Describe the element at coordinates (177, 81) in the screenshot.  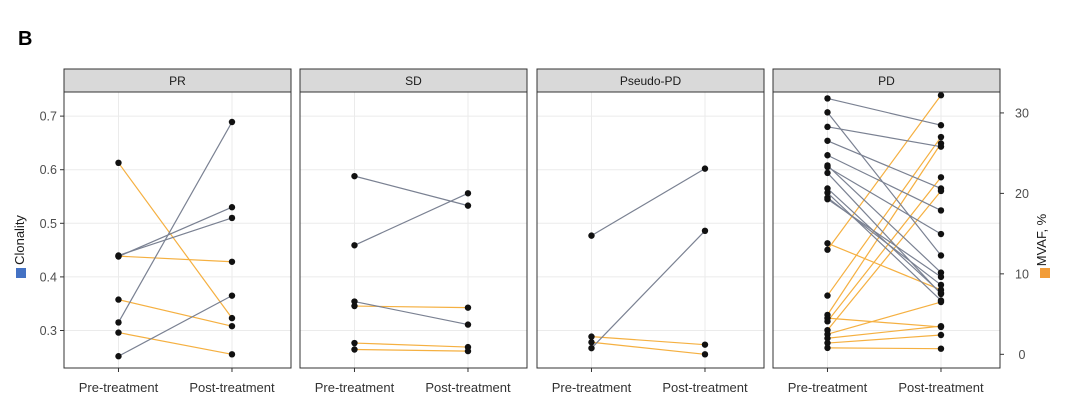
I see `facet-title: PR` at that location.